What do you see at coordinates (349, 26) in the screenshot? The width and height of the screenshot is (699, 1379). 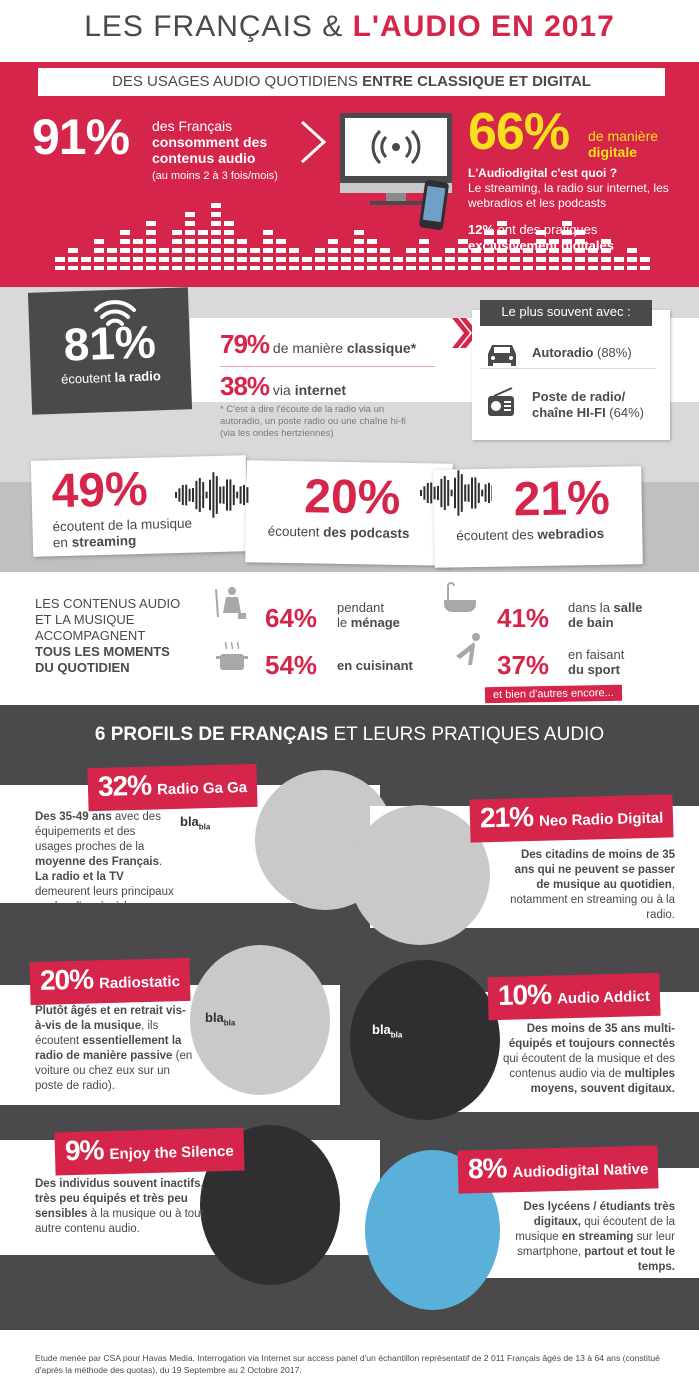 I see `page-title: LES FRANÇAIS & L'AUDIO EN 2017` at bounding box center [349, 26].